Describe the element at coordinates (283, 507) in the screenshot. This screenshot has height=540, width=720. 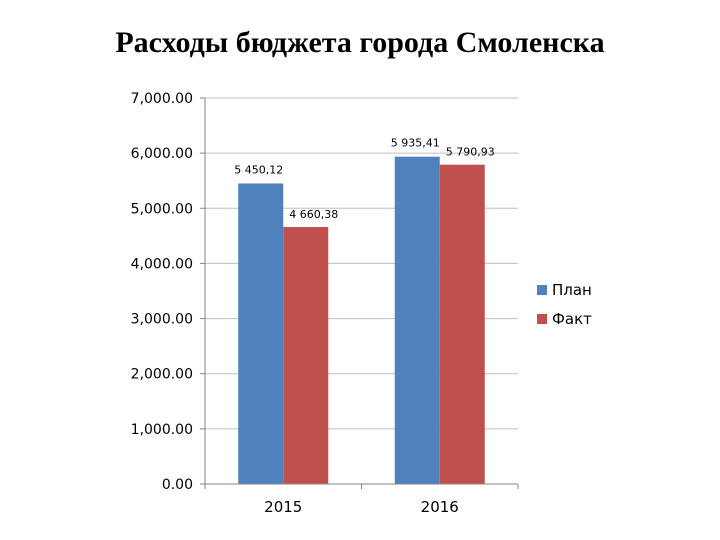
I see `x-tick-label: 2015` at that location.